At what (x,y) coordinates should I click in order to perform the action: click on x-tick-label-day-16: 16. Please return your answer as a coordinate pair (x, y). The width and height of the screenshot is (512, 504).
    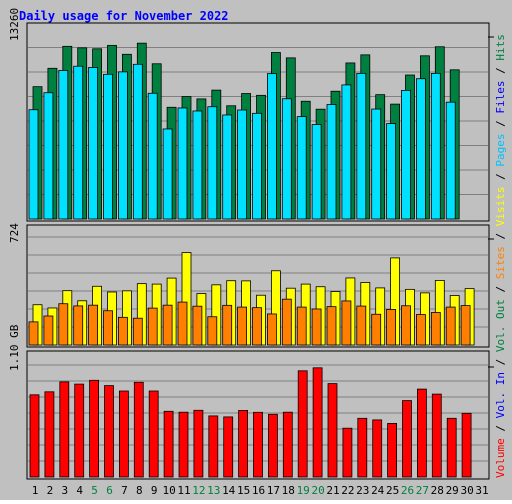
    Looking at the image, I should click on (258, 490).